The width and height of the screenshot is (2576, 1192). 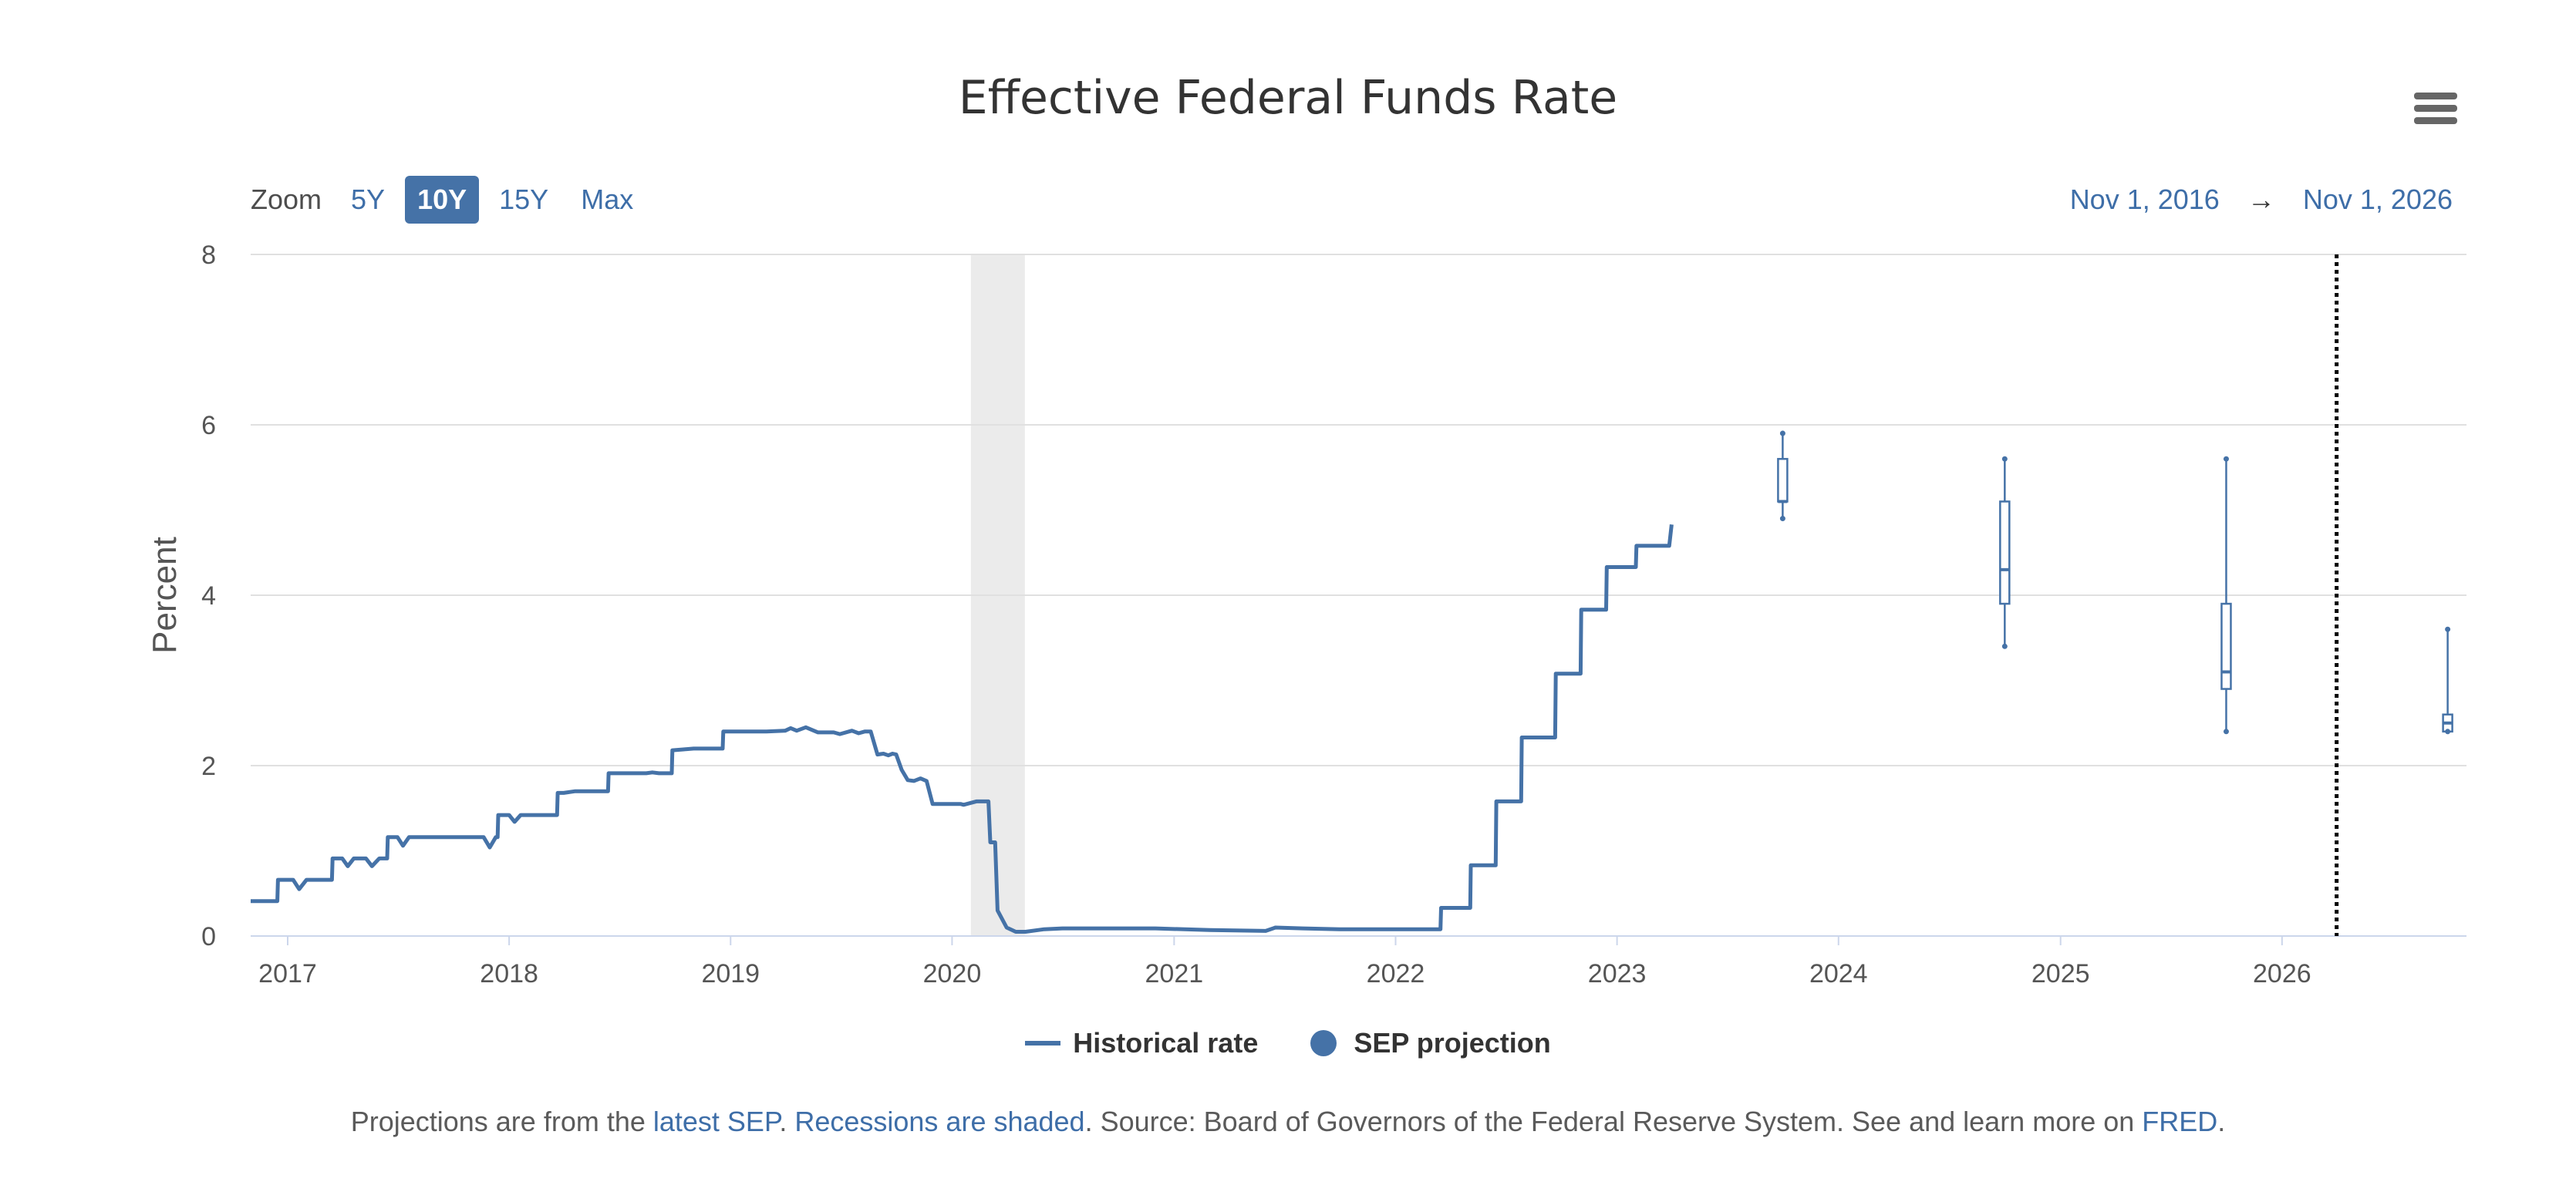 I want to click on legend-label-projection: SEP projection, so click(x=1452, y=1043).